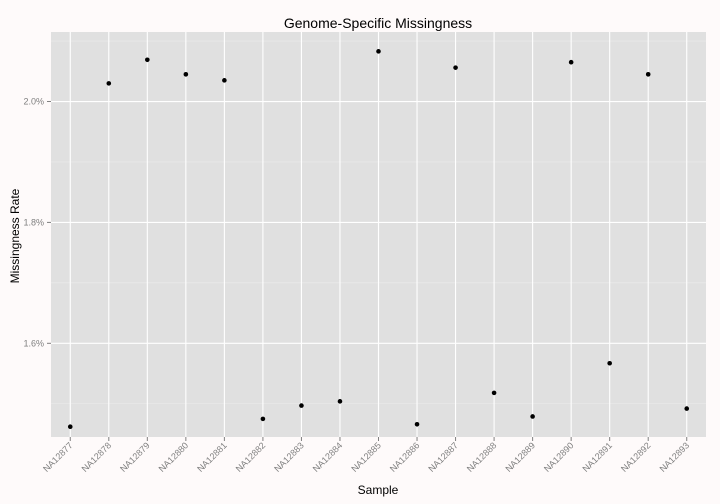 The width and height of the screenshot is (720, 504). What do you see at coordinates (636, 457) in the screenshot?
I see `x-tick-label: NA12892` at bounding box center [636, 457].